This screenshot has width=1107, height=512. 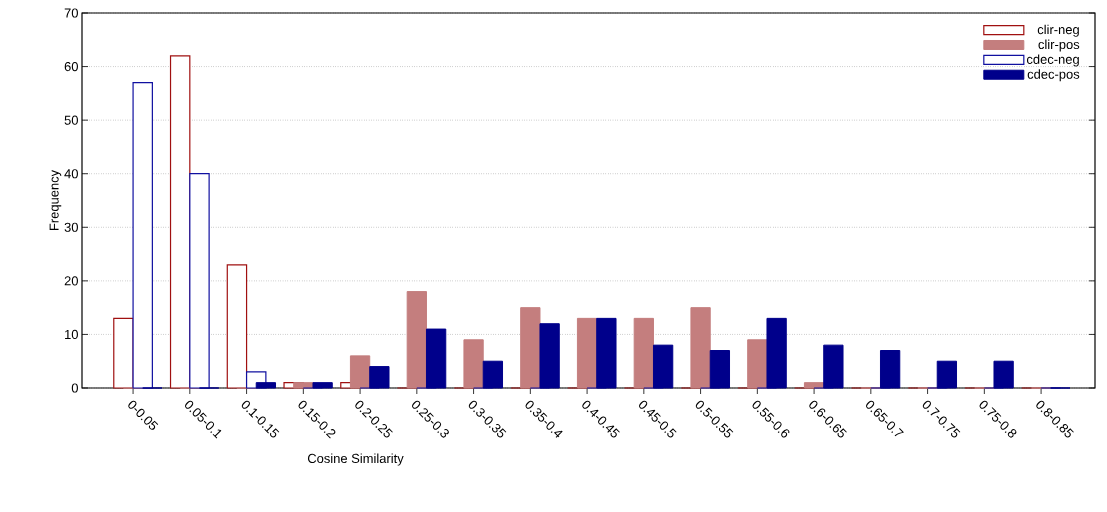 What do you see at coordinates (1059, 45) in the screenshot?
I see `legend-label: clir-pos` at bounding box center [1059, 45].